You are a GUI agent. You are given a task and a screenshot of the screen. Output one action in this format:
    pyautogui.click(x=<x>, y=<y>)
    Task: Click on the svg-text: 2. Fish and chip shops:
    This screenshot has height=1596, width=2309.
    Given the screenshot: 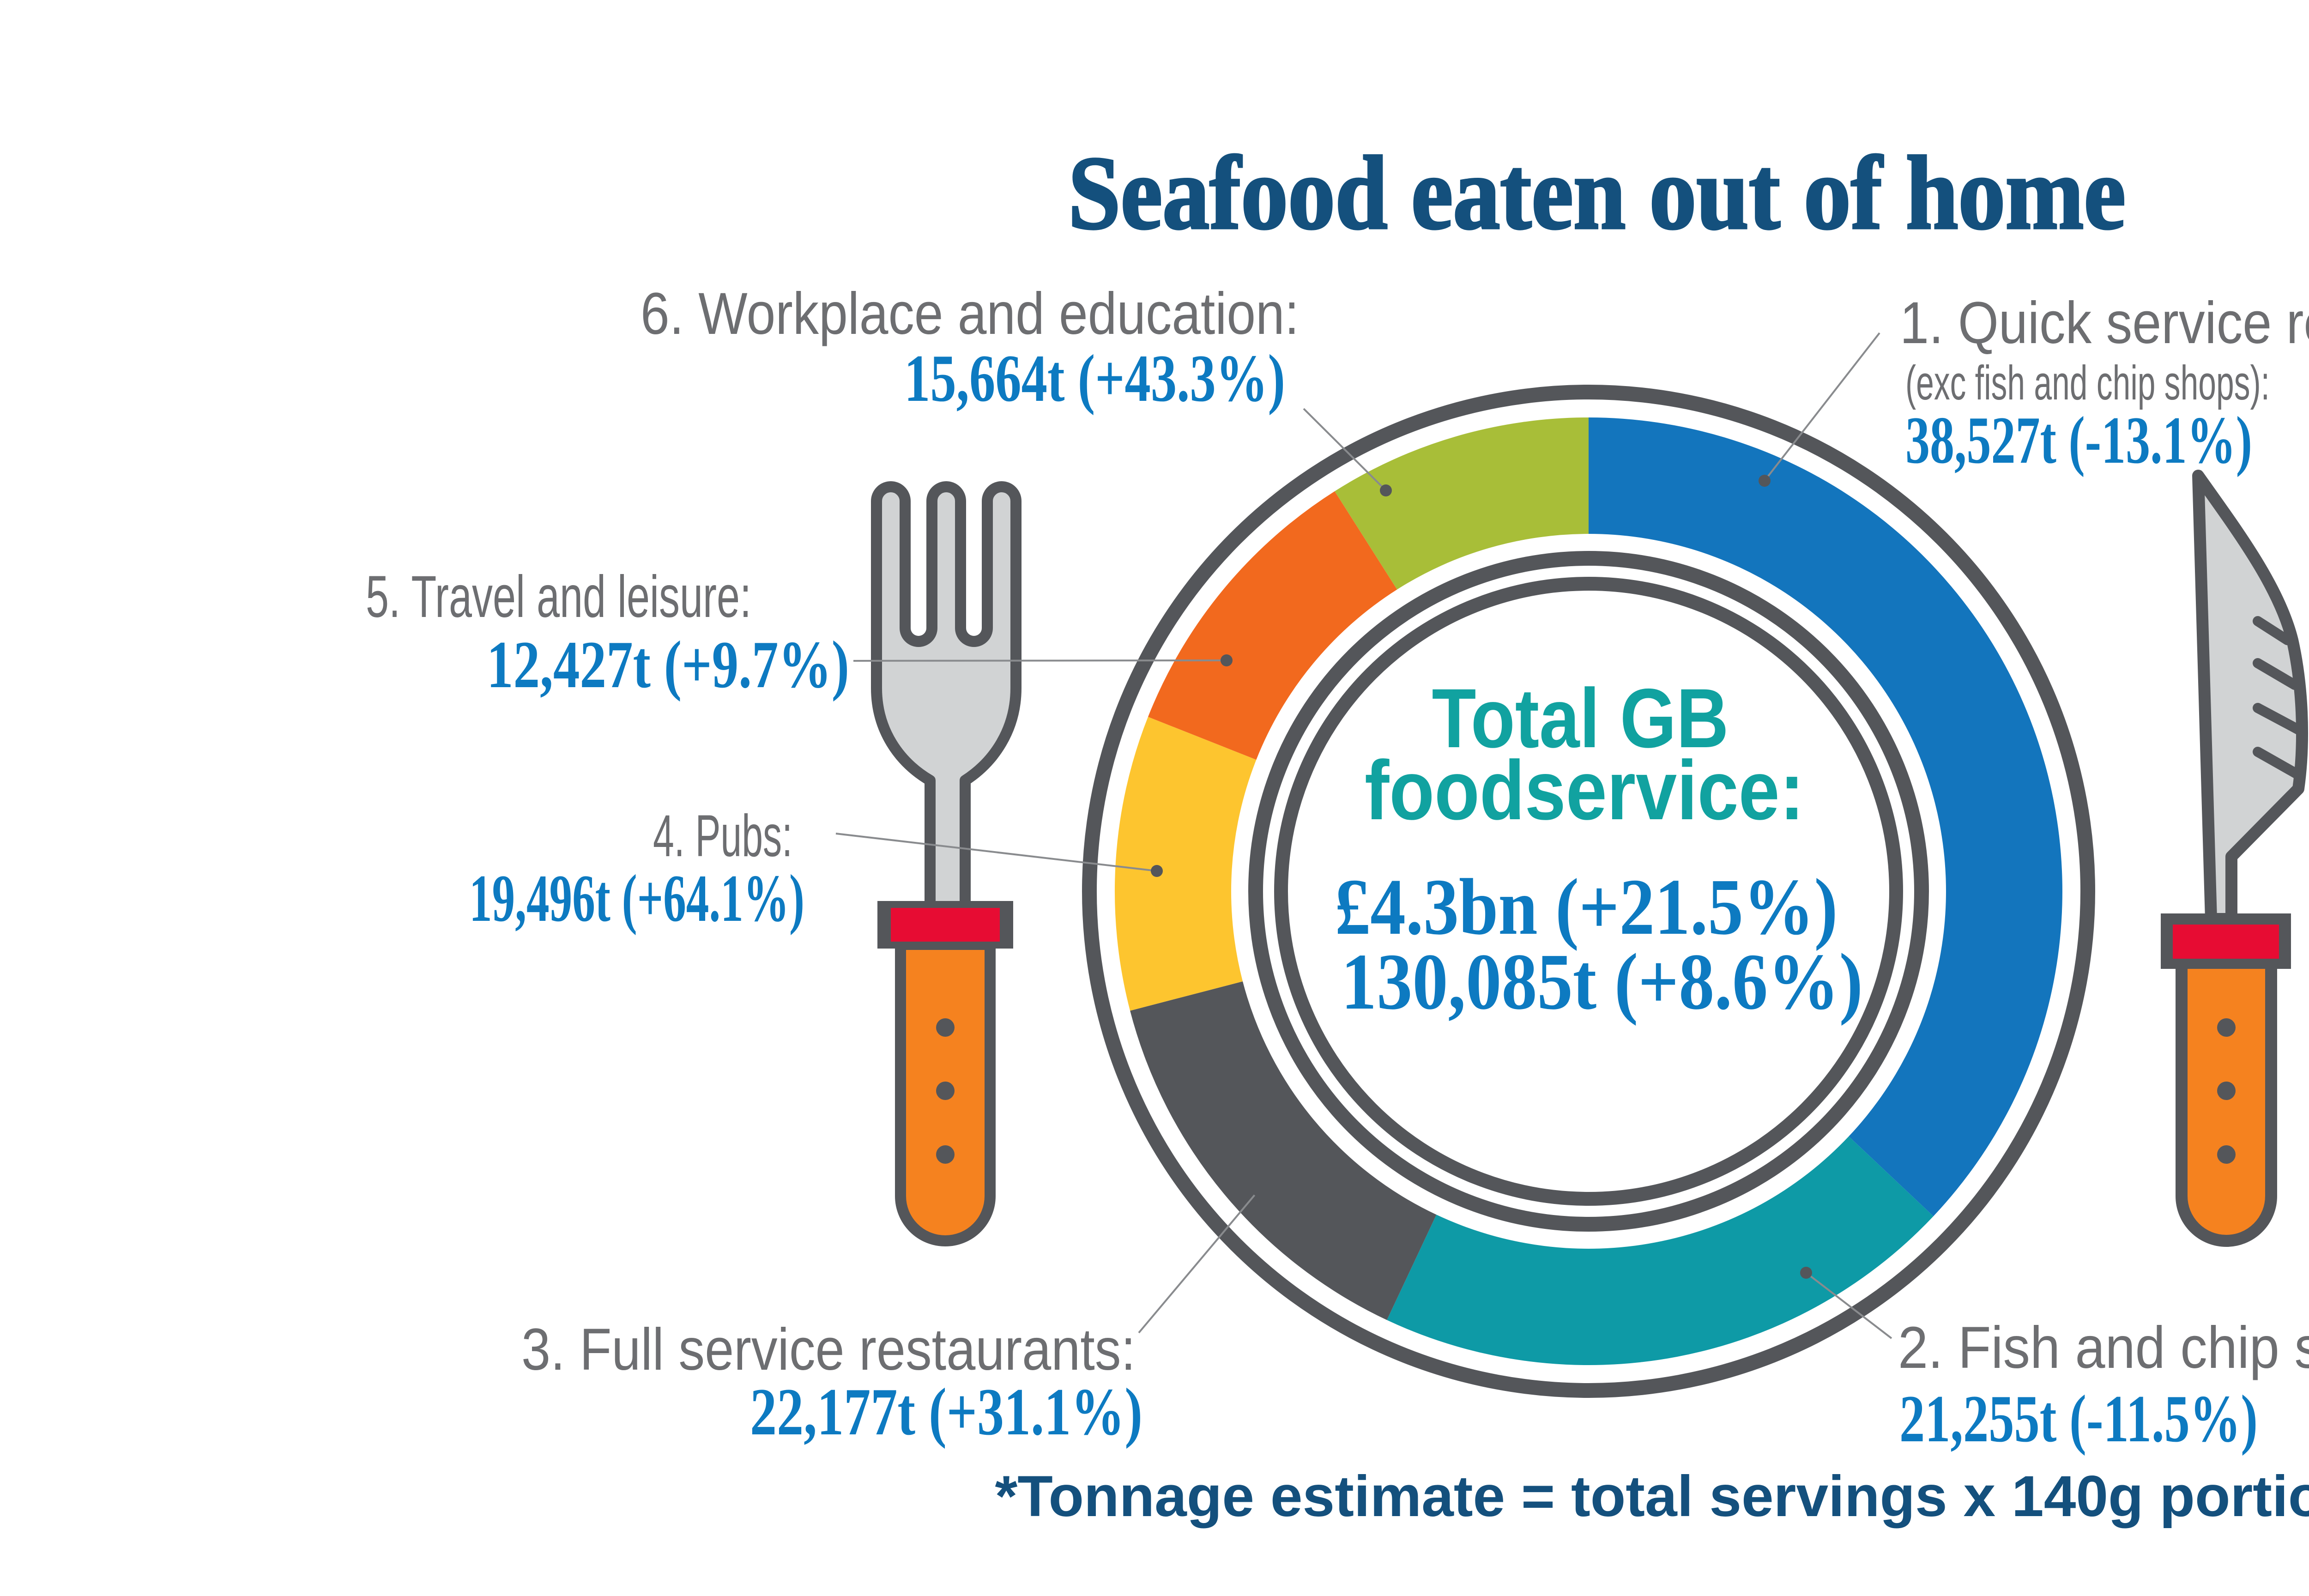 What is the action you would take?
    pyautogui.click(x=2104, y=1348)
    